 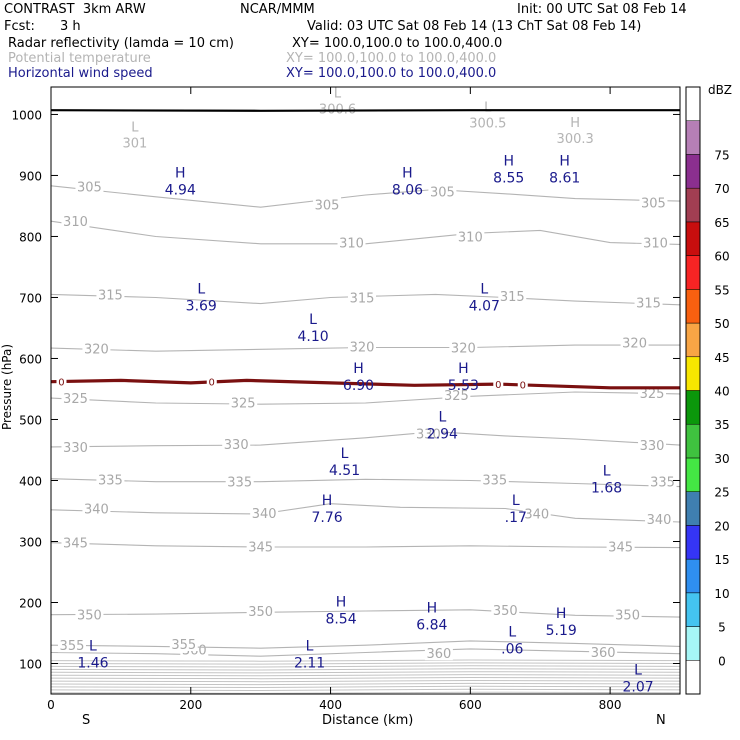 What do you see at coordinates (610, 705) in the screenshot?
I see `x-tick-label: 800` at bounding box center [610, 705].